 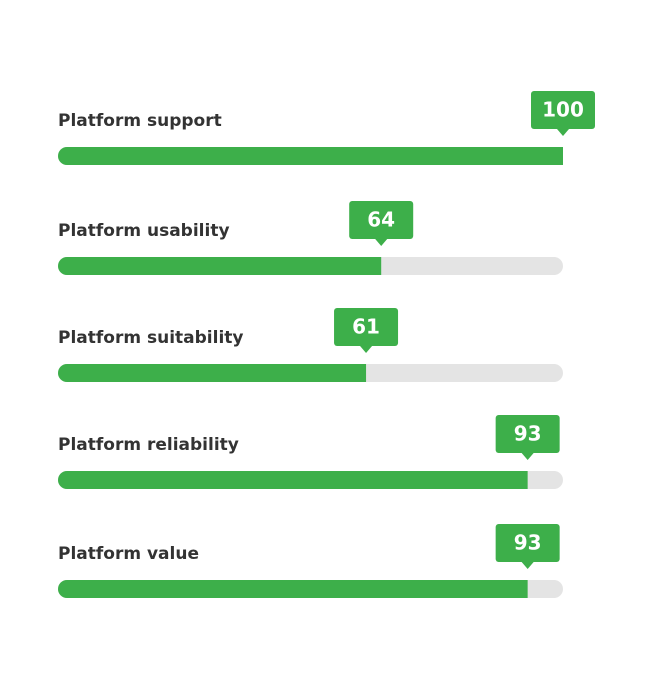 I want to click on value-label: 64, so click(x=381, y=220).